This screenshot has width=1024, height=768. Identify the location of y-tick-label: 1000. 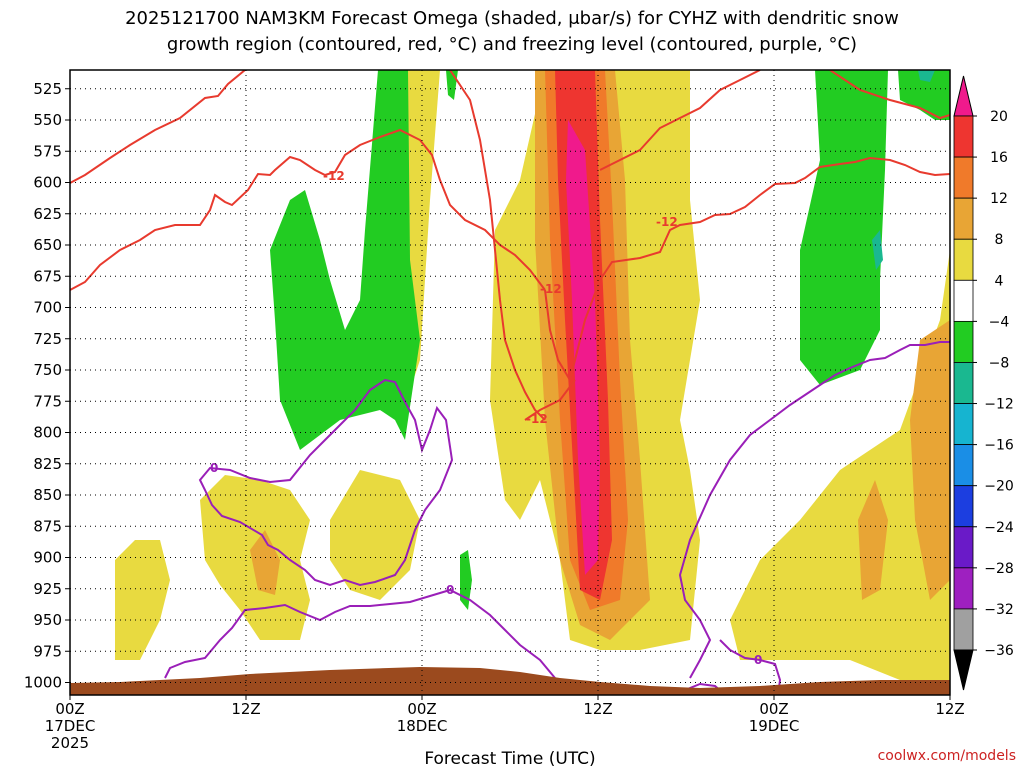
(43, 683).